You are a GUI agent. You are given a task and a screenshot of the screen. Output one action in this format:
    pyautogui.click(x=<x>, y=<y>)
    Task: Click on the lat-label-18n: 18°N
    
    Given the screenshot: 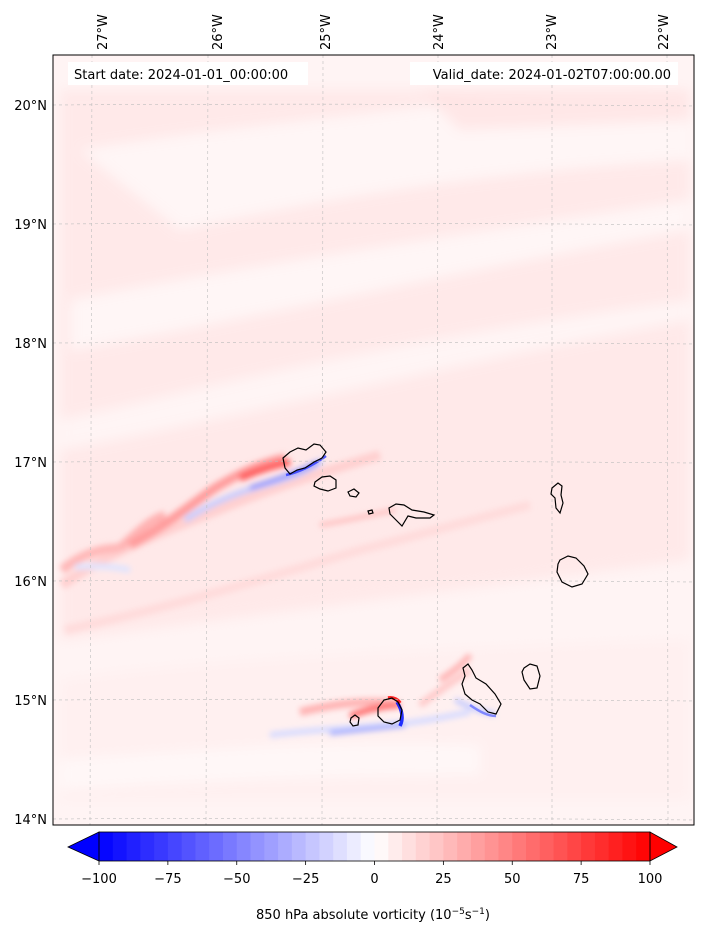 What is the action you would take?
    pyautogui.click(x=30, y=344)
    